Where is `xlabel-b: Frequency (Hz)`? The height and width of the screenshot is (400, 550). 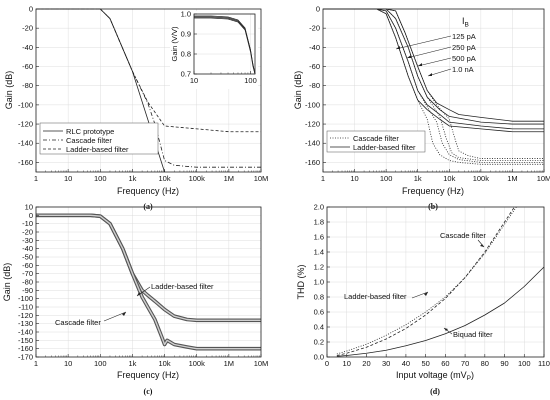
xlabel-b: Frequency (Hz) is located at coordinates (433, 191).